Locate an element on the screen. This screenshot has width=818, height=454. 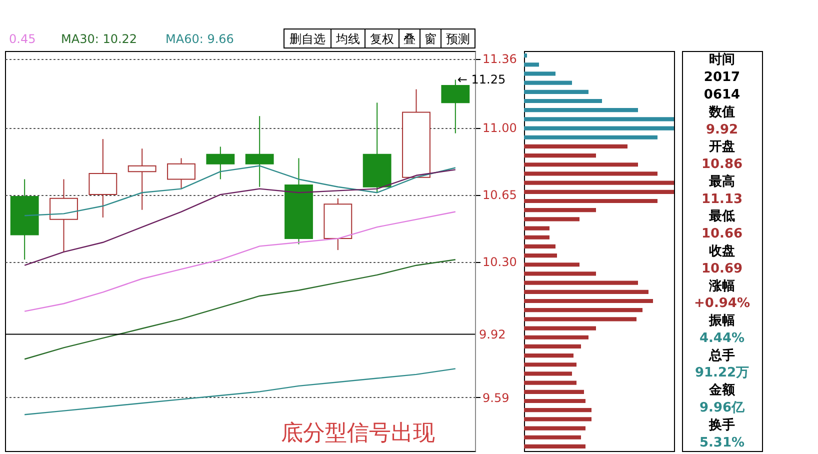
y-tick-label: 11.36 is located at coordinates (499, 59).